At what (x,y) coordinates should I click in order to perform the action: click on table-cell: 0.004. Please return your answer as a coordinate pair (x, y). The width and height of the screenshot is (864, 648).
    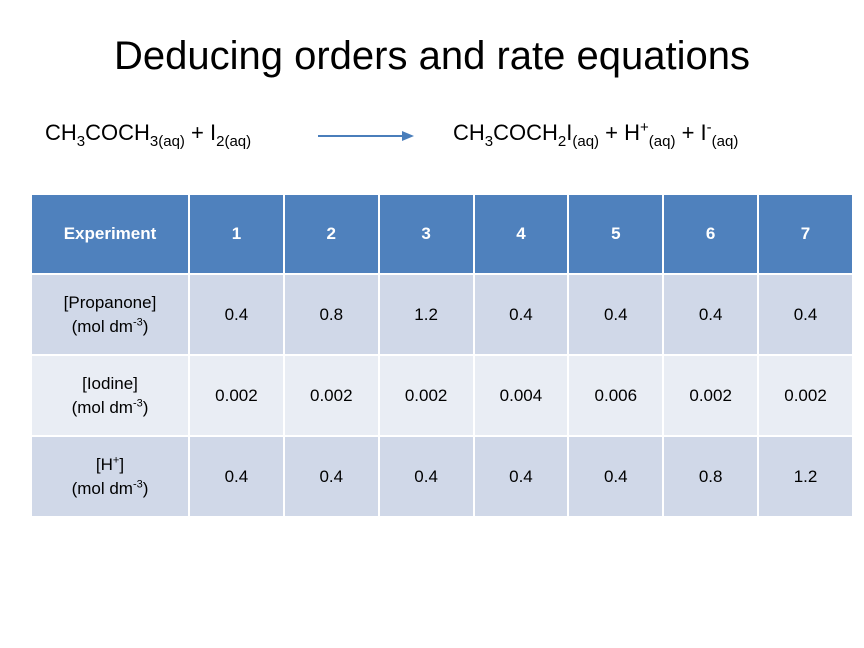
    Looking at the image, I should click on (521, 395).